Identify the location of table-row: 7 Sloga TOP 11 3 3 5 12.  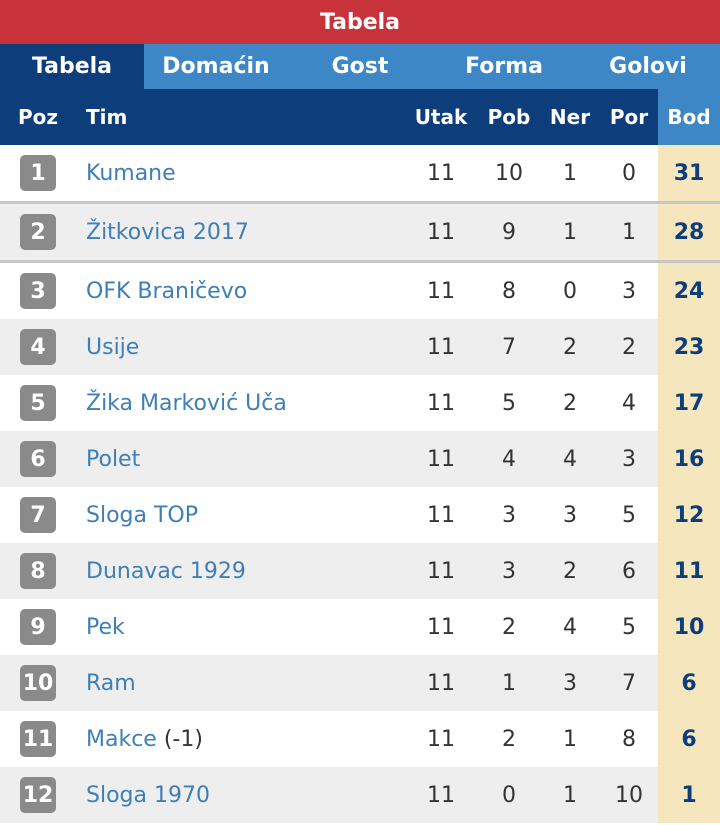
(360, 515).